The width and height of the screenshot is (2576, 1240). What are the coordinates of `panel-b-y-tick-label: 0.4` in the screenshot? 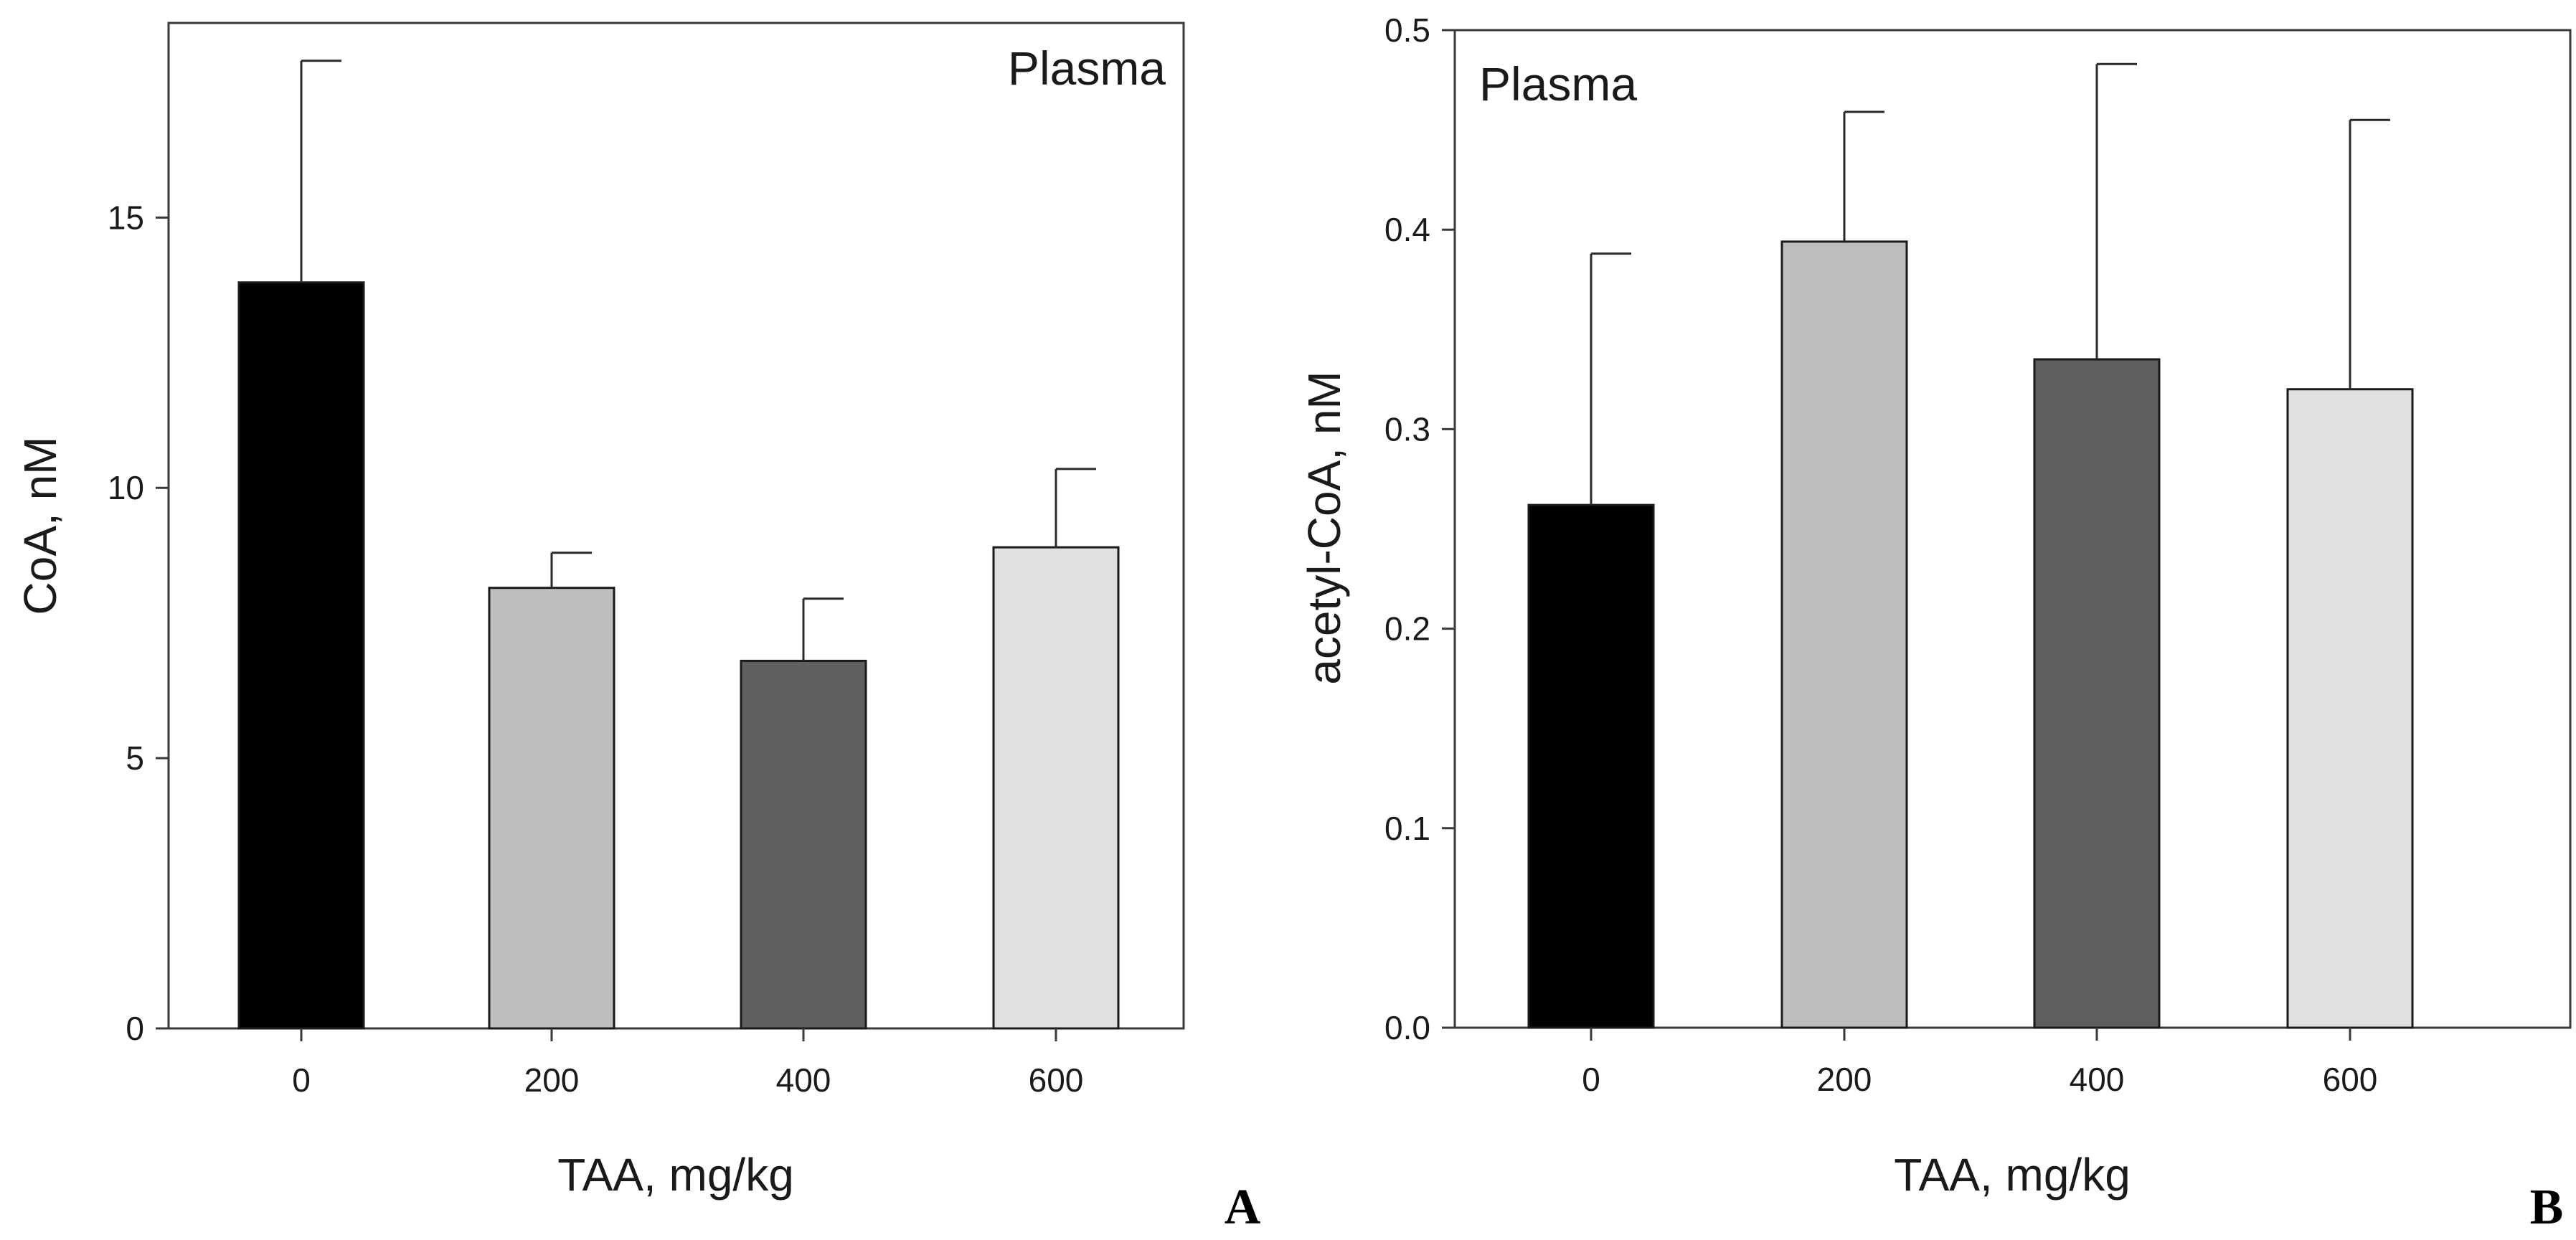 It's located at (1407, 229).